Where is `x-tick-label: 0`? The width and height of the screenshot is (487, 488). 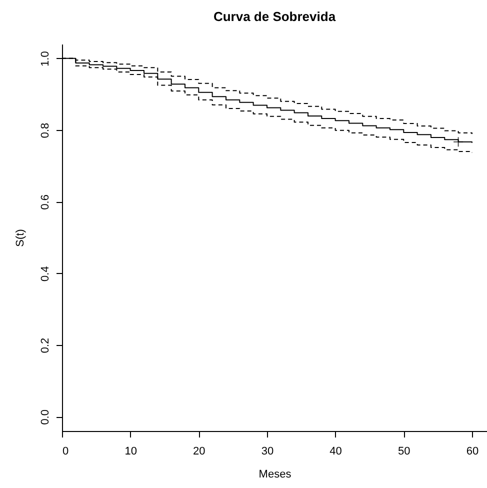
x-tick-label: 0 is located at coordinates (65, 452).